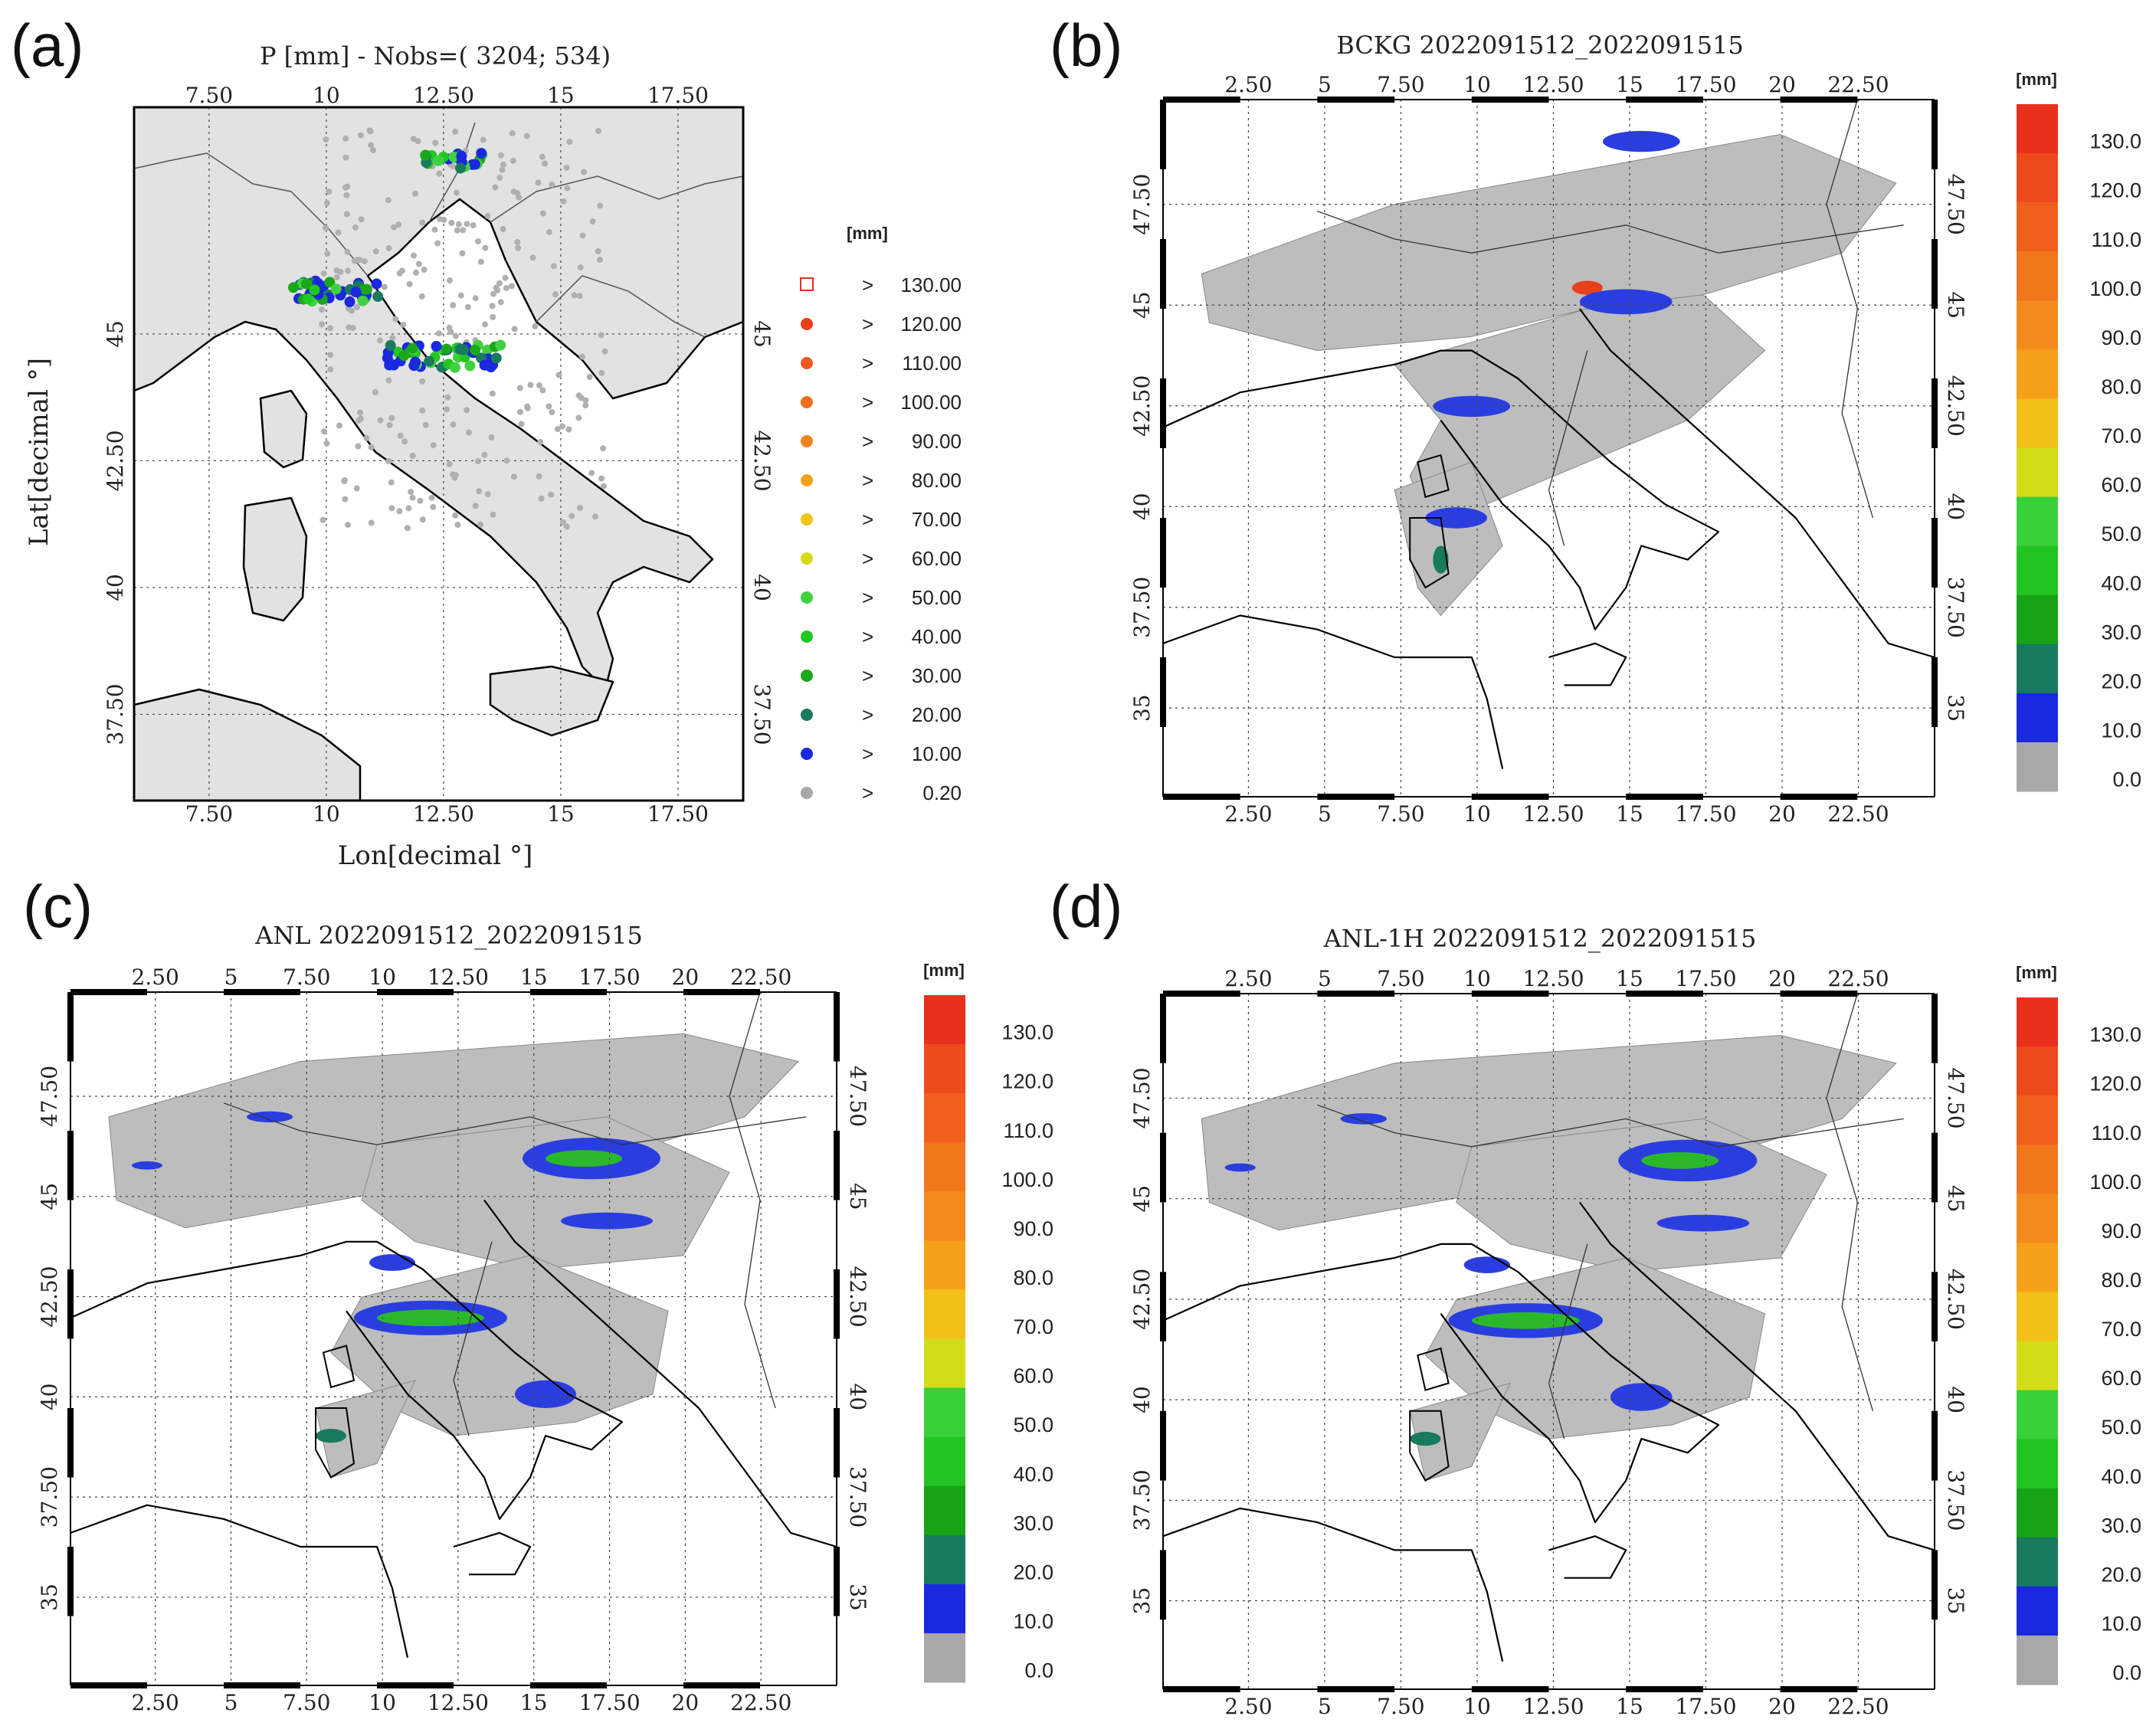  Describe the element at coordinates (1033, 1425) in the screenshot. I see `panel-c-colorbar-label: 50.0` at that location.